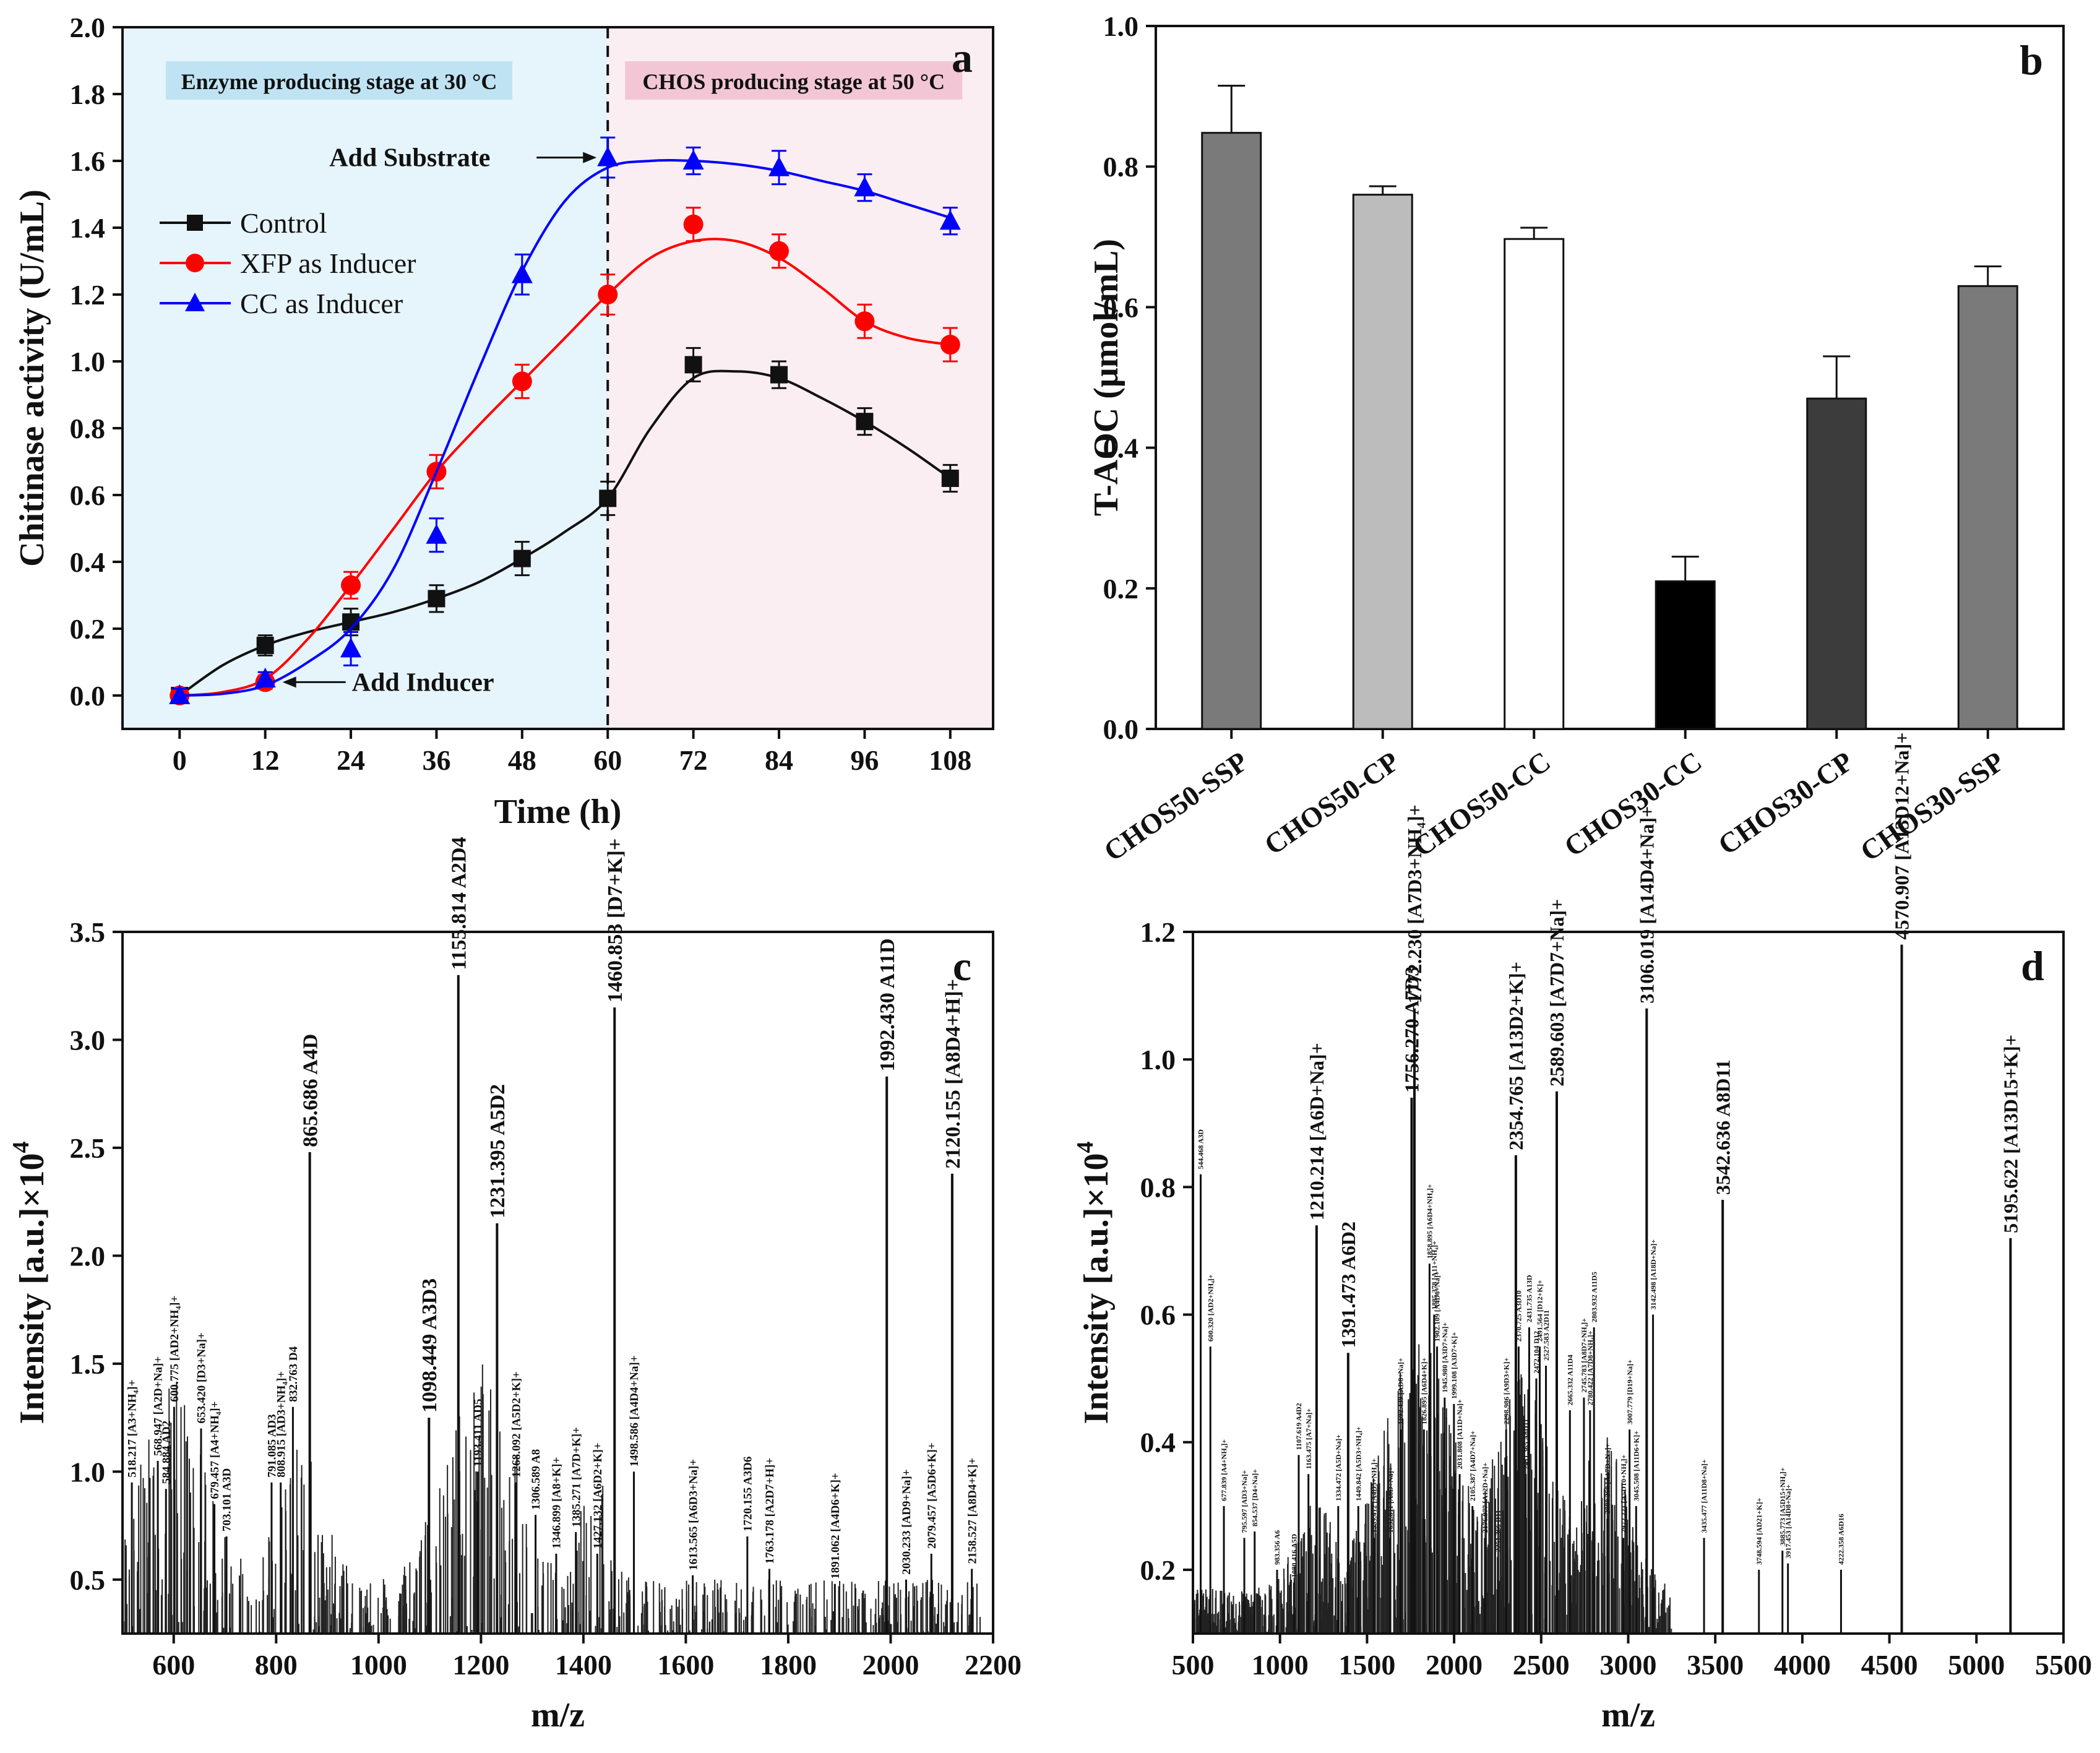 The height and width of the screenshot is (1753, 2100). I want to click on peak-label: 2665.332 A11D4, so click(1570, 1380).